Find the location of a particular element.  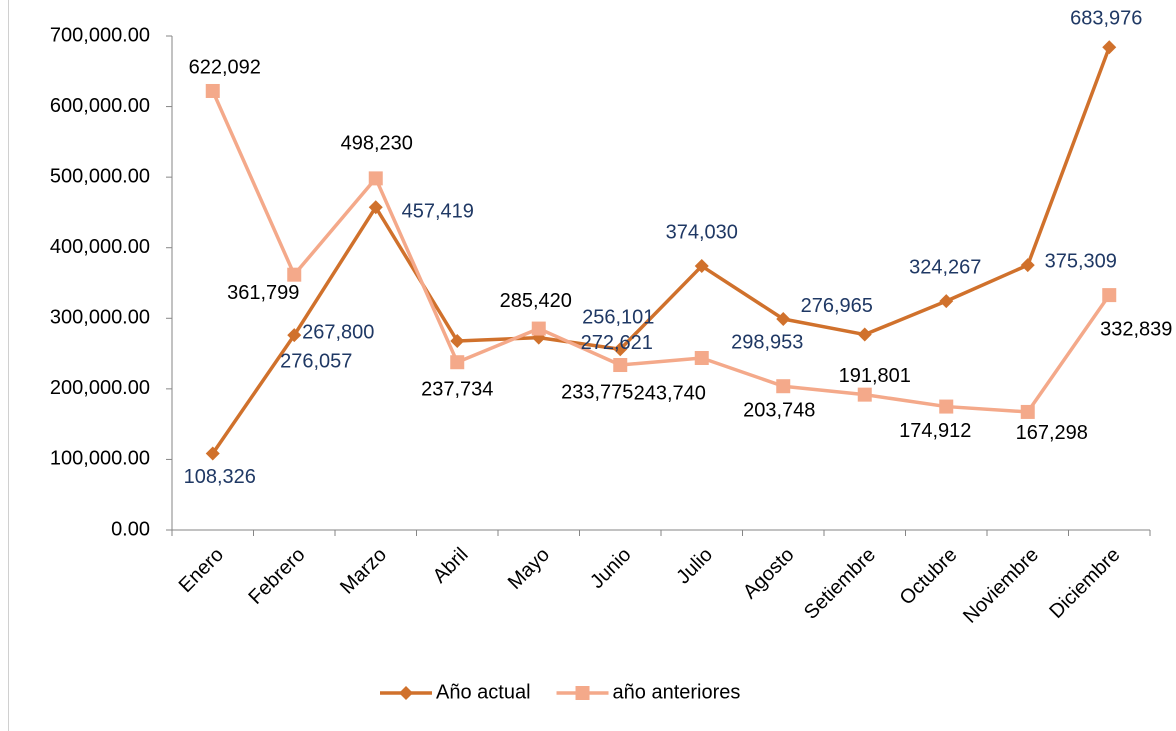

data-label: 191,801 is located at coordinates (875, 376).